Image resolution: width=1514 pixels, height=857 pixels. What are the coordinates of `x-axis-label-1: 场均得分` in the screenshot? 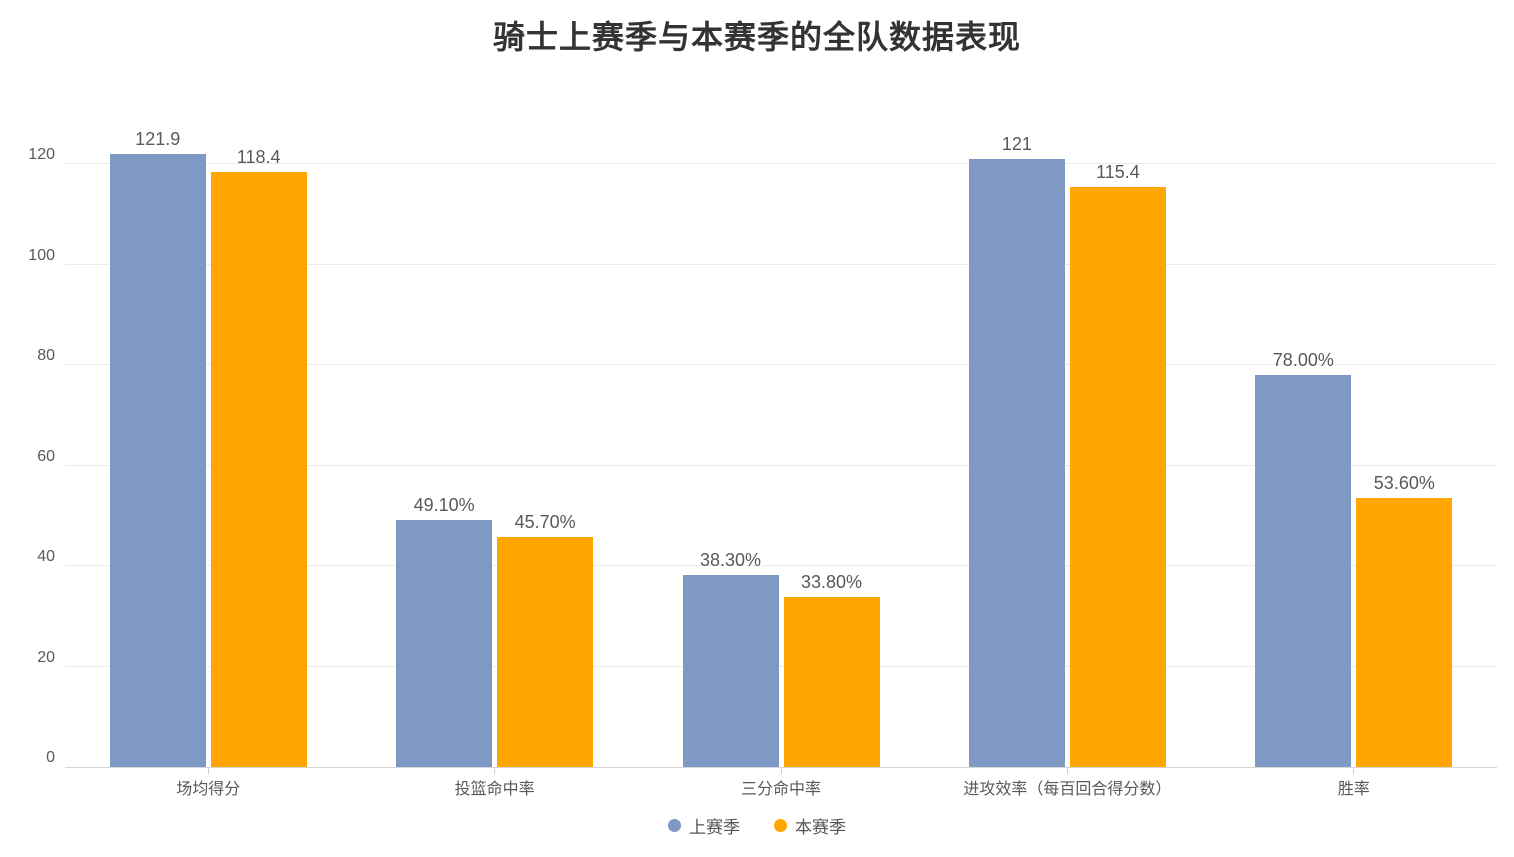 It's located at (208, 789).